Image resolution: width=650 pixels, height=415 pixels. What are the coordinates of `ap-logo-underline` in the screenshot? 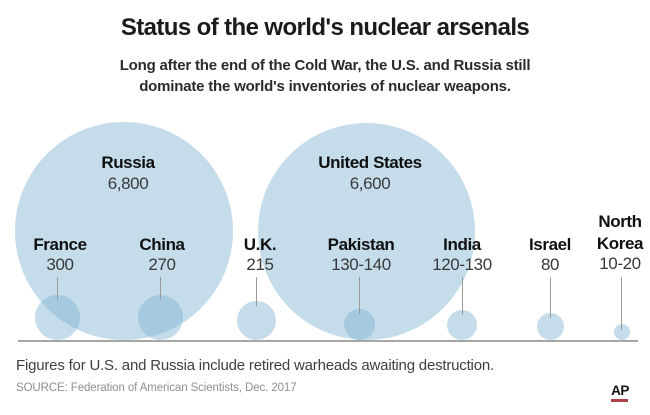 It's located at (619, 400).